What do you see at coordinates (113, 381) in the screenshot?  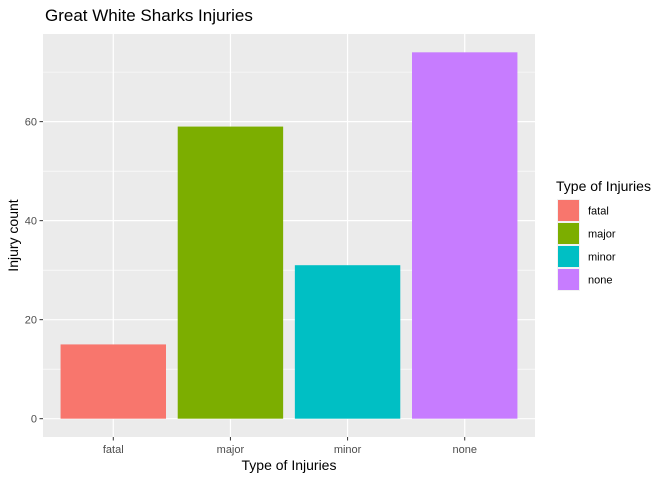 I see `bar-fatal` at bounding box center [113, 381].